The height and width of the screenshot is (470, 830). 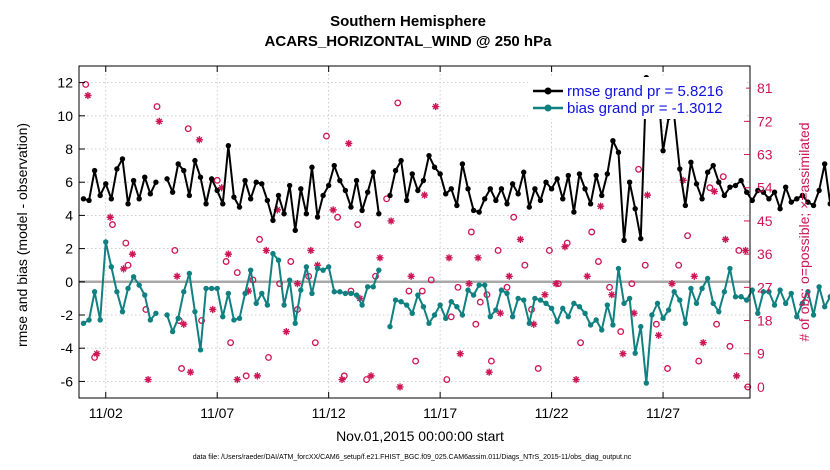 I want to click on legend-bias-marker, so click(x=548, y=108).